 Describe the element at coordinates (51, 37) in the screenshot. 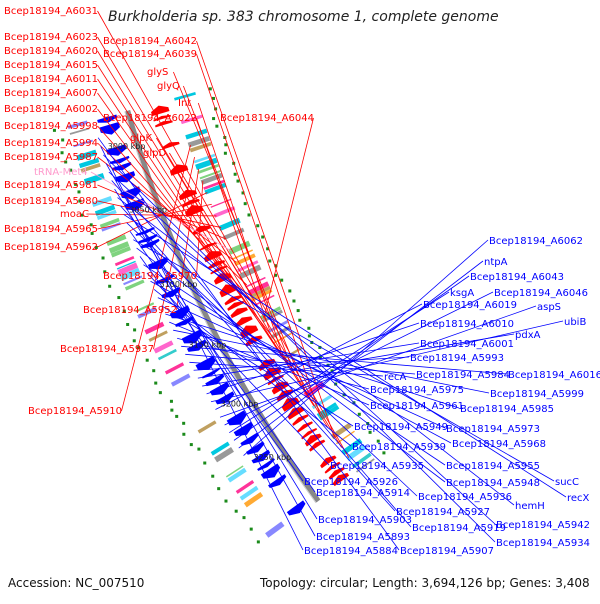

I see `gene-label-bcep18194-a6023: Bcep18194_A6023` at that location.